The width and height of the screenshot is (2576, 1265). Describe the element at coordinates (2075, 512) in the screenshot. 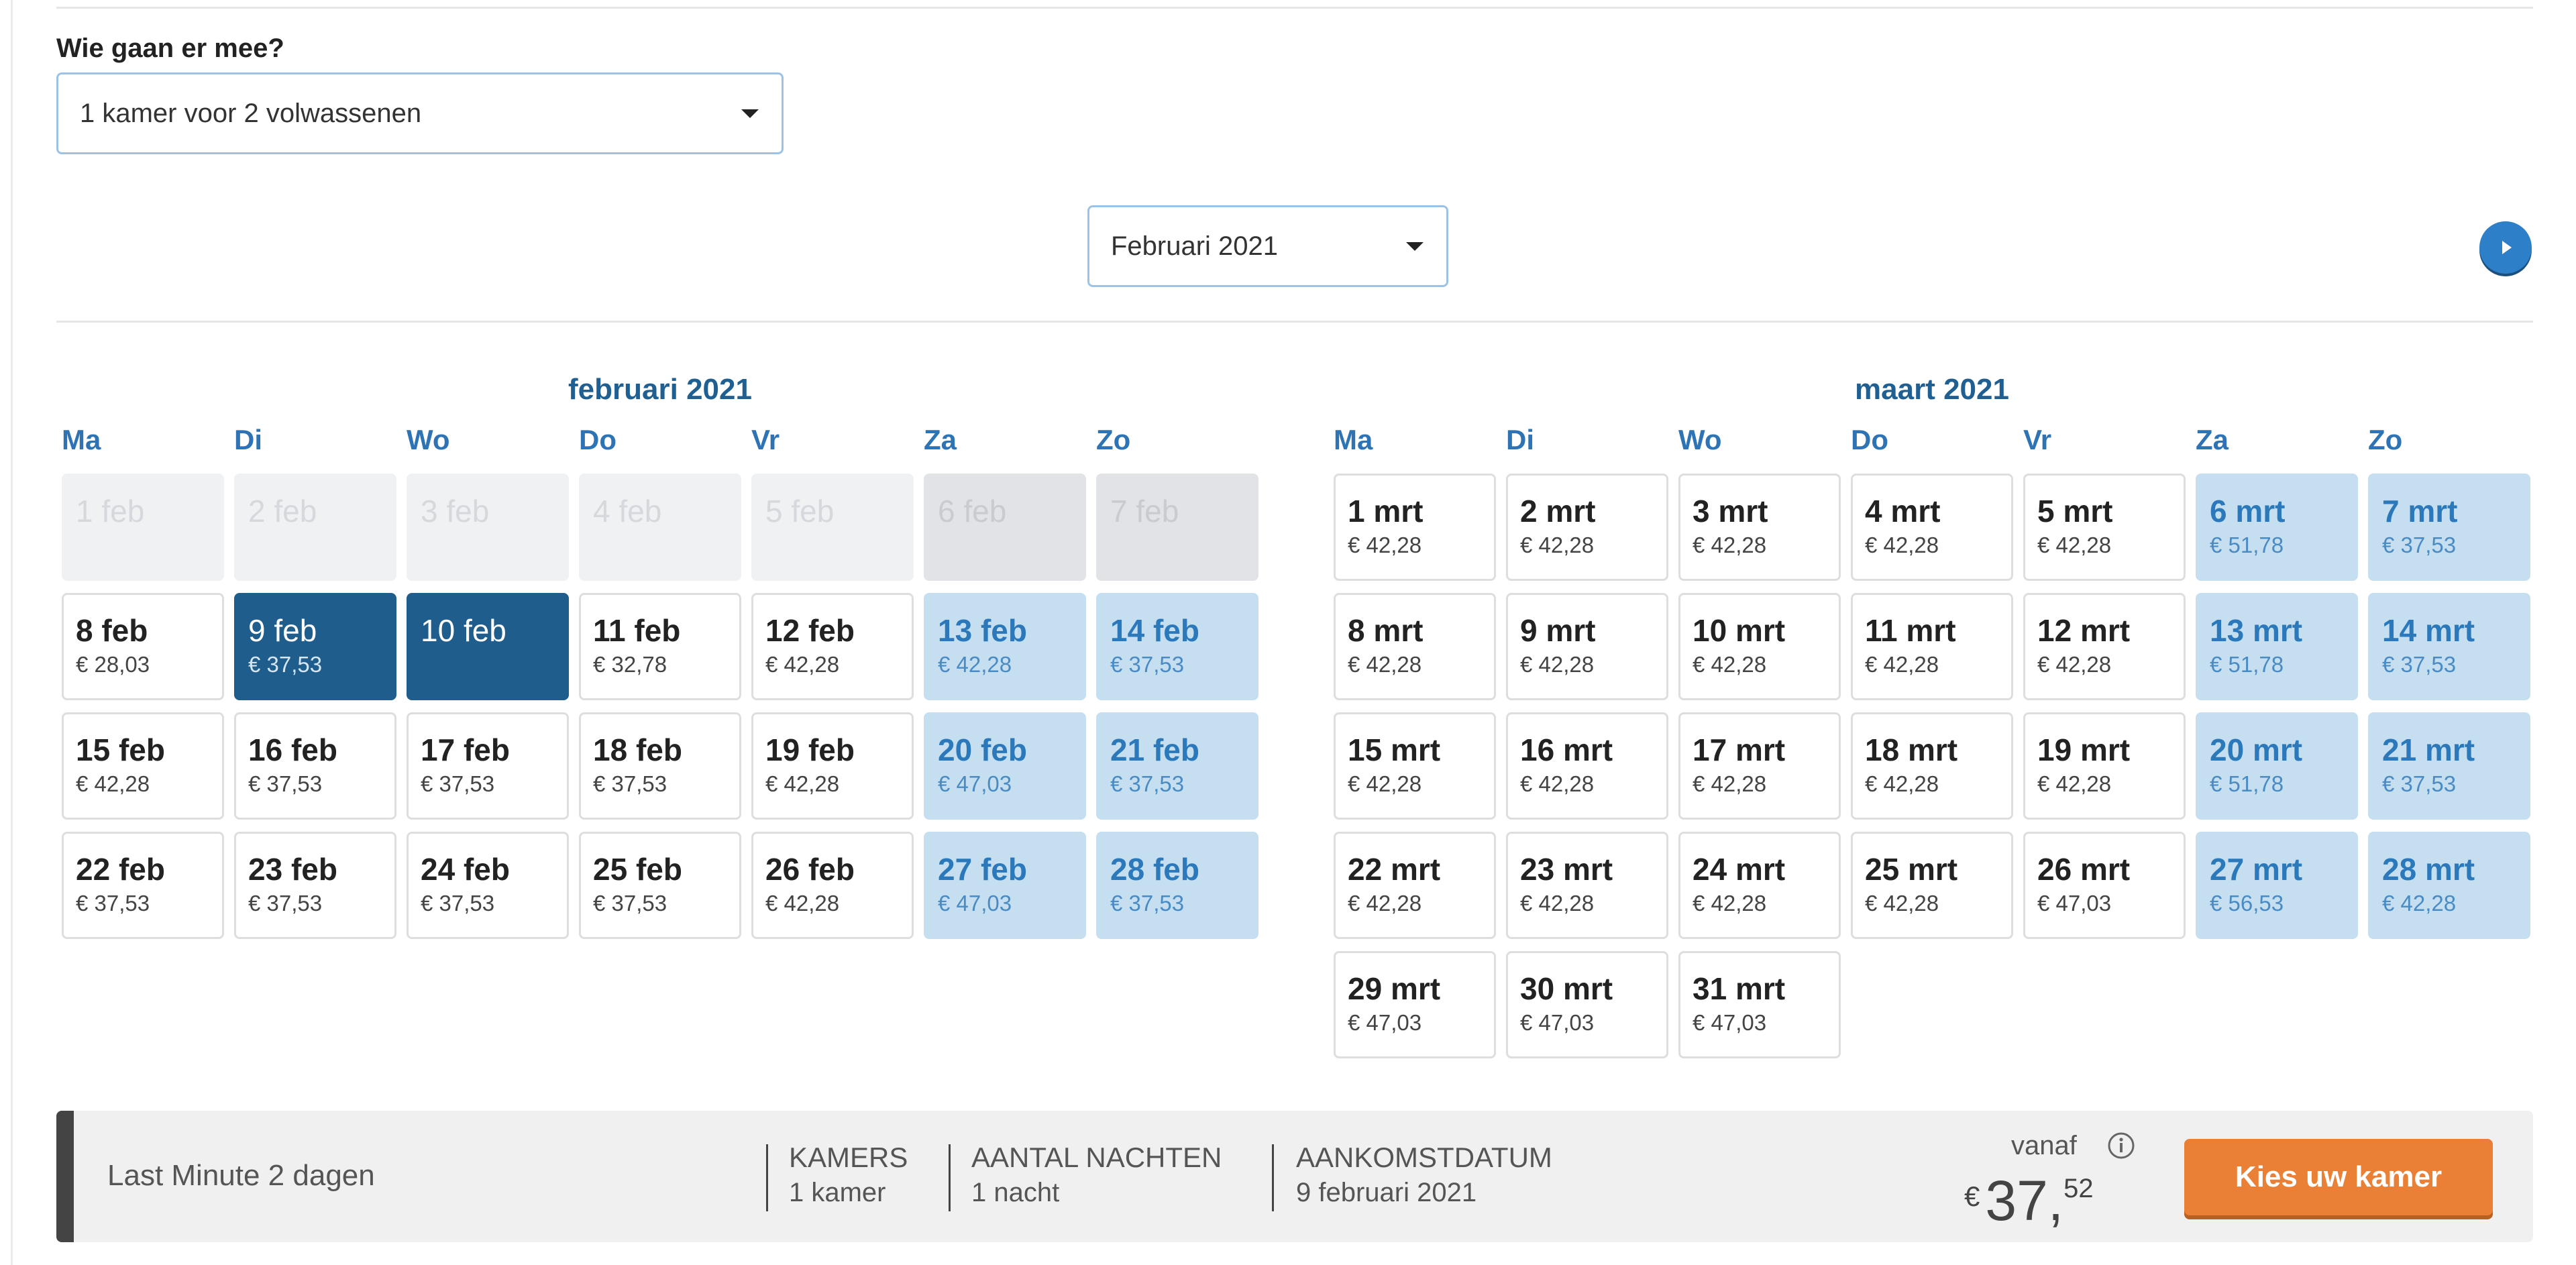

I see `day-label: 5 mrt` at that location.